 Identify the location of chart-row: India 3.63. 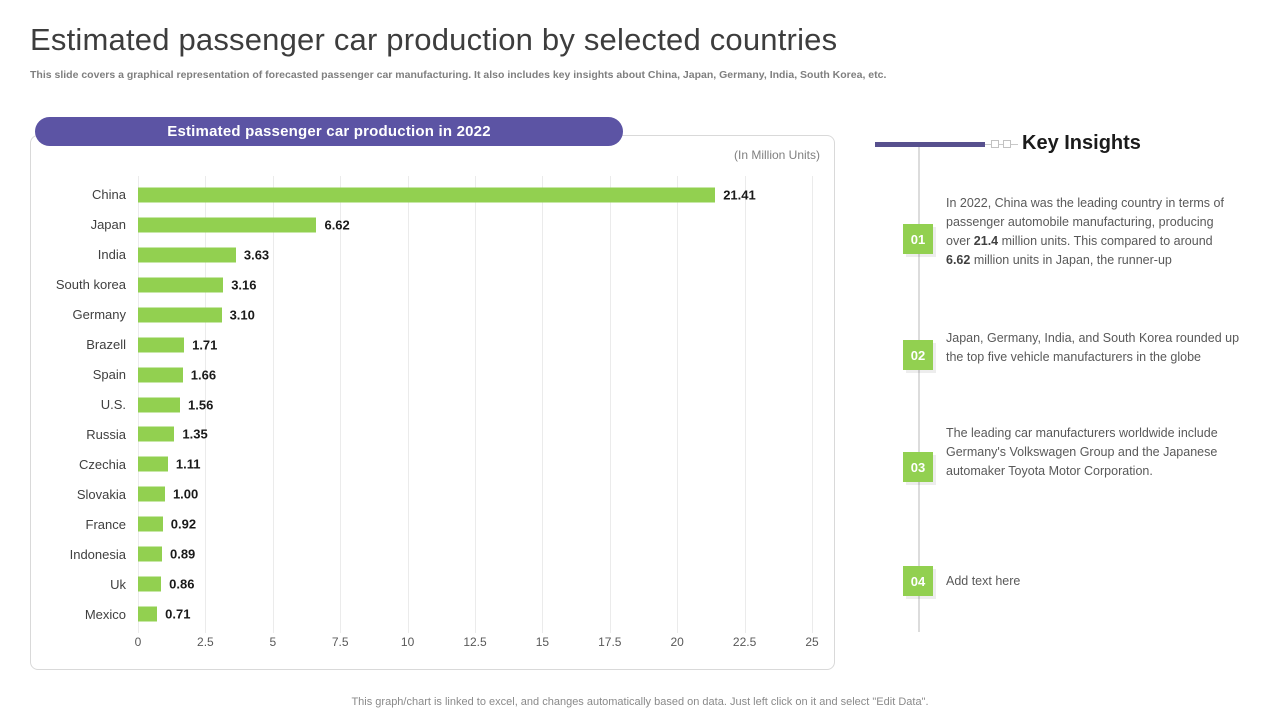
(421, 255).